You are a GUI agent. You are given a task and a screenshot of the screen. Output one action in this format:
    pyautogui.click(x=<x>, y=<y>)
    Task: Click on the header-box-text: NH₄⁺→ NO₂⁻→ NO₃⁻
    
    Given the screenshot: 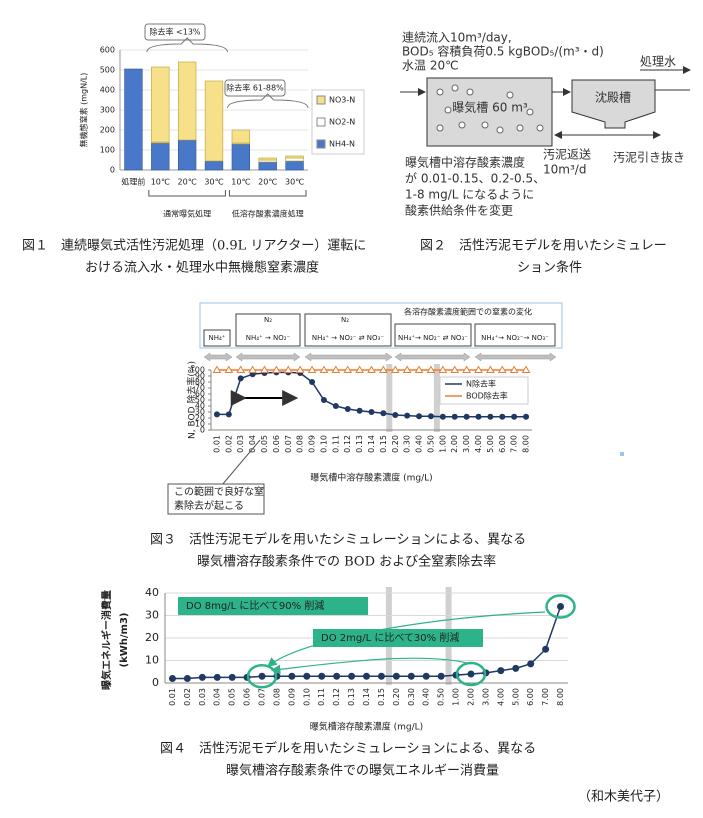 What is the action you would take?
    pyautogui.click(x=515, y=338)
    